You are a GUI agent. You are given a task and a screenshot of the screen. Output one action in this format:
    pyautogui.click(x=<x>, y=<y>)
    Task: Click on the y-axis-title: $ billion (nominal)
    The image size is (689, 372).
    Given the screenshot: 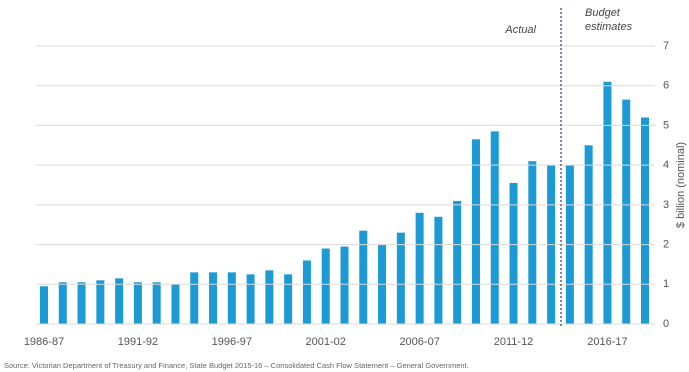 What is the action you would take?
    pyautogui.click(x=681, y=185)
    